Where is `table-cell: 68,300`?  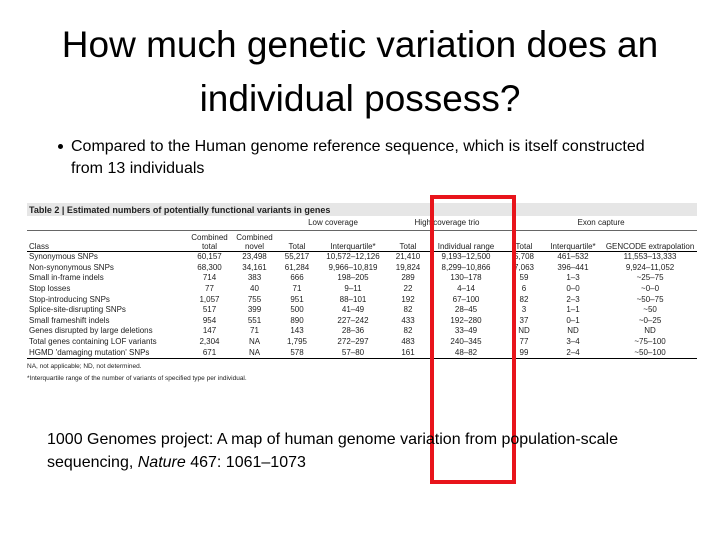
table-cell: 68,300 is located at coordinates (209, 267).